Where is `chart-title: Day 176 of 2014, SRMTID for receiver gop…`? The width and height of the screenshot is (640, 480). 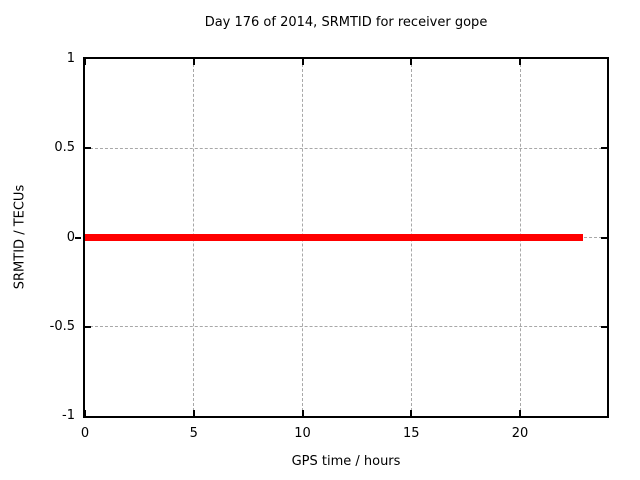 chart-title: Day 176 of 2014, SRMTID for receiver gop… is located at coordinates (346, 22).